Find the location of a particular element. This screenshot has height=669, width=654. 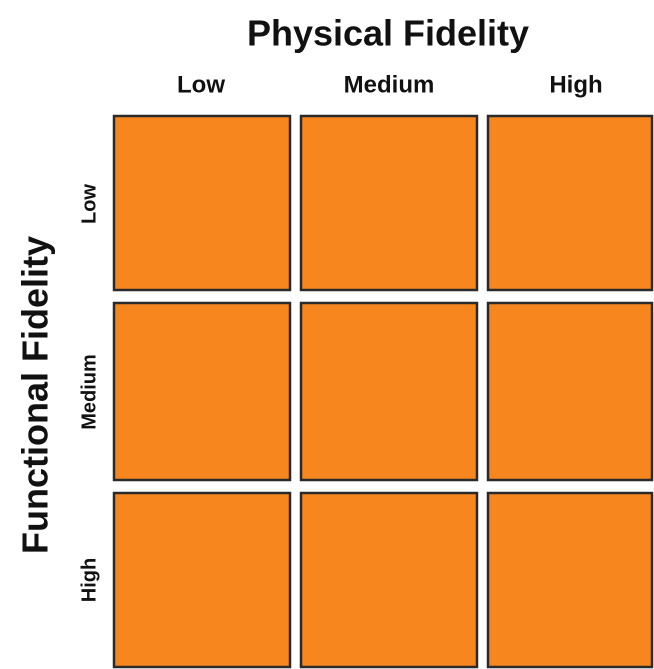

column-label: High is located at coordinates (575, 84).